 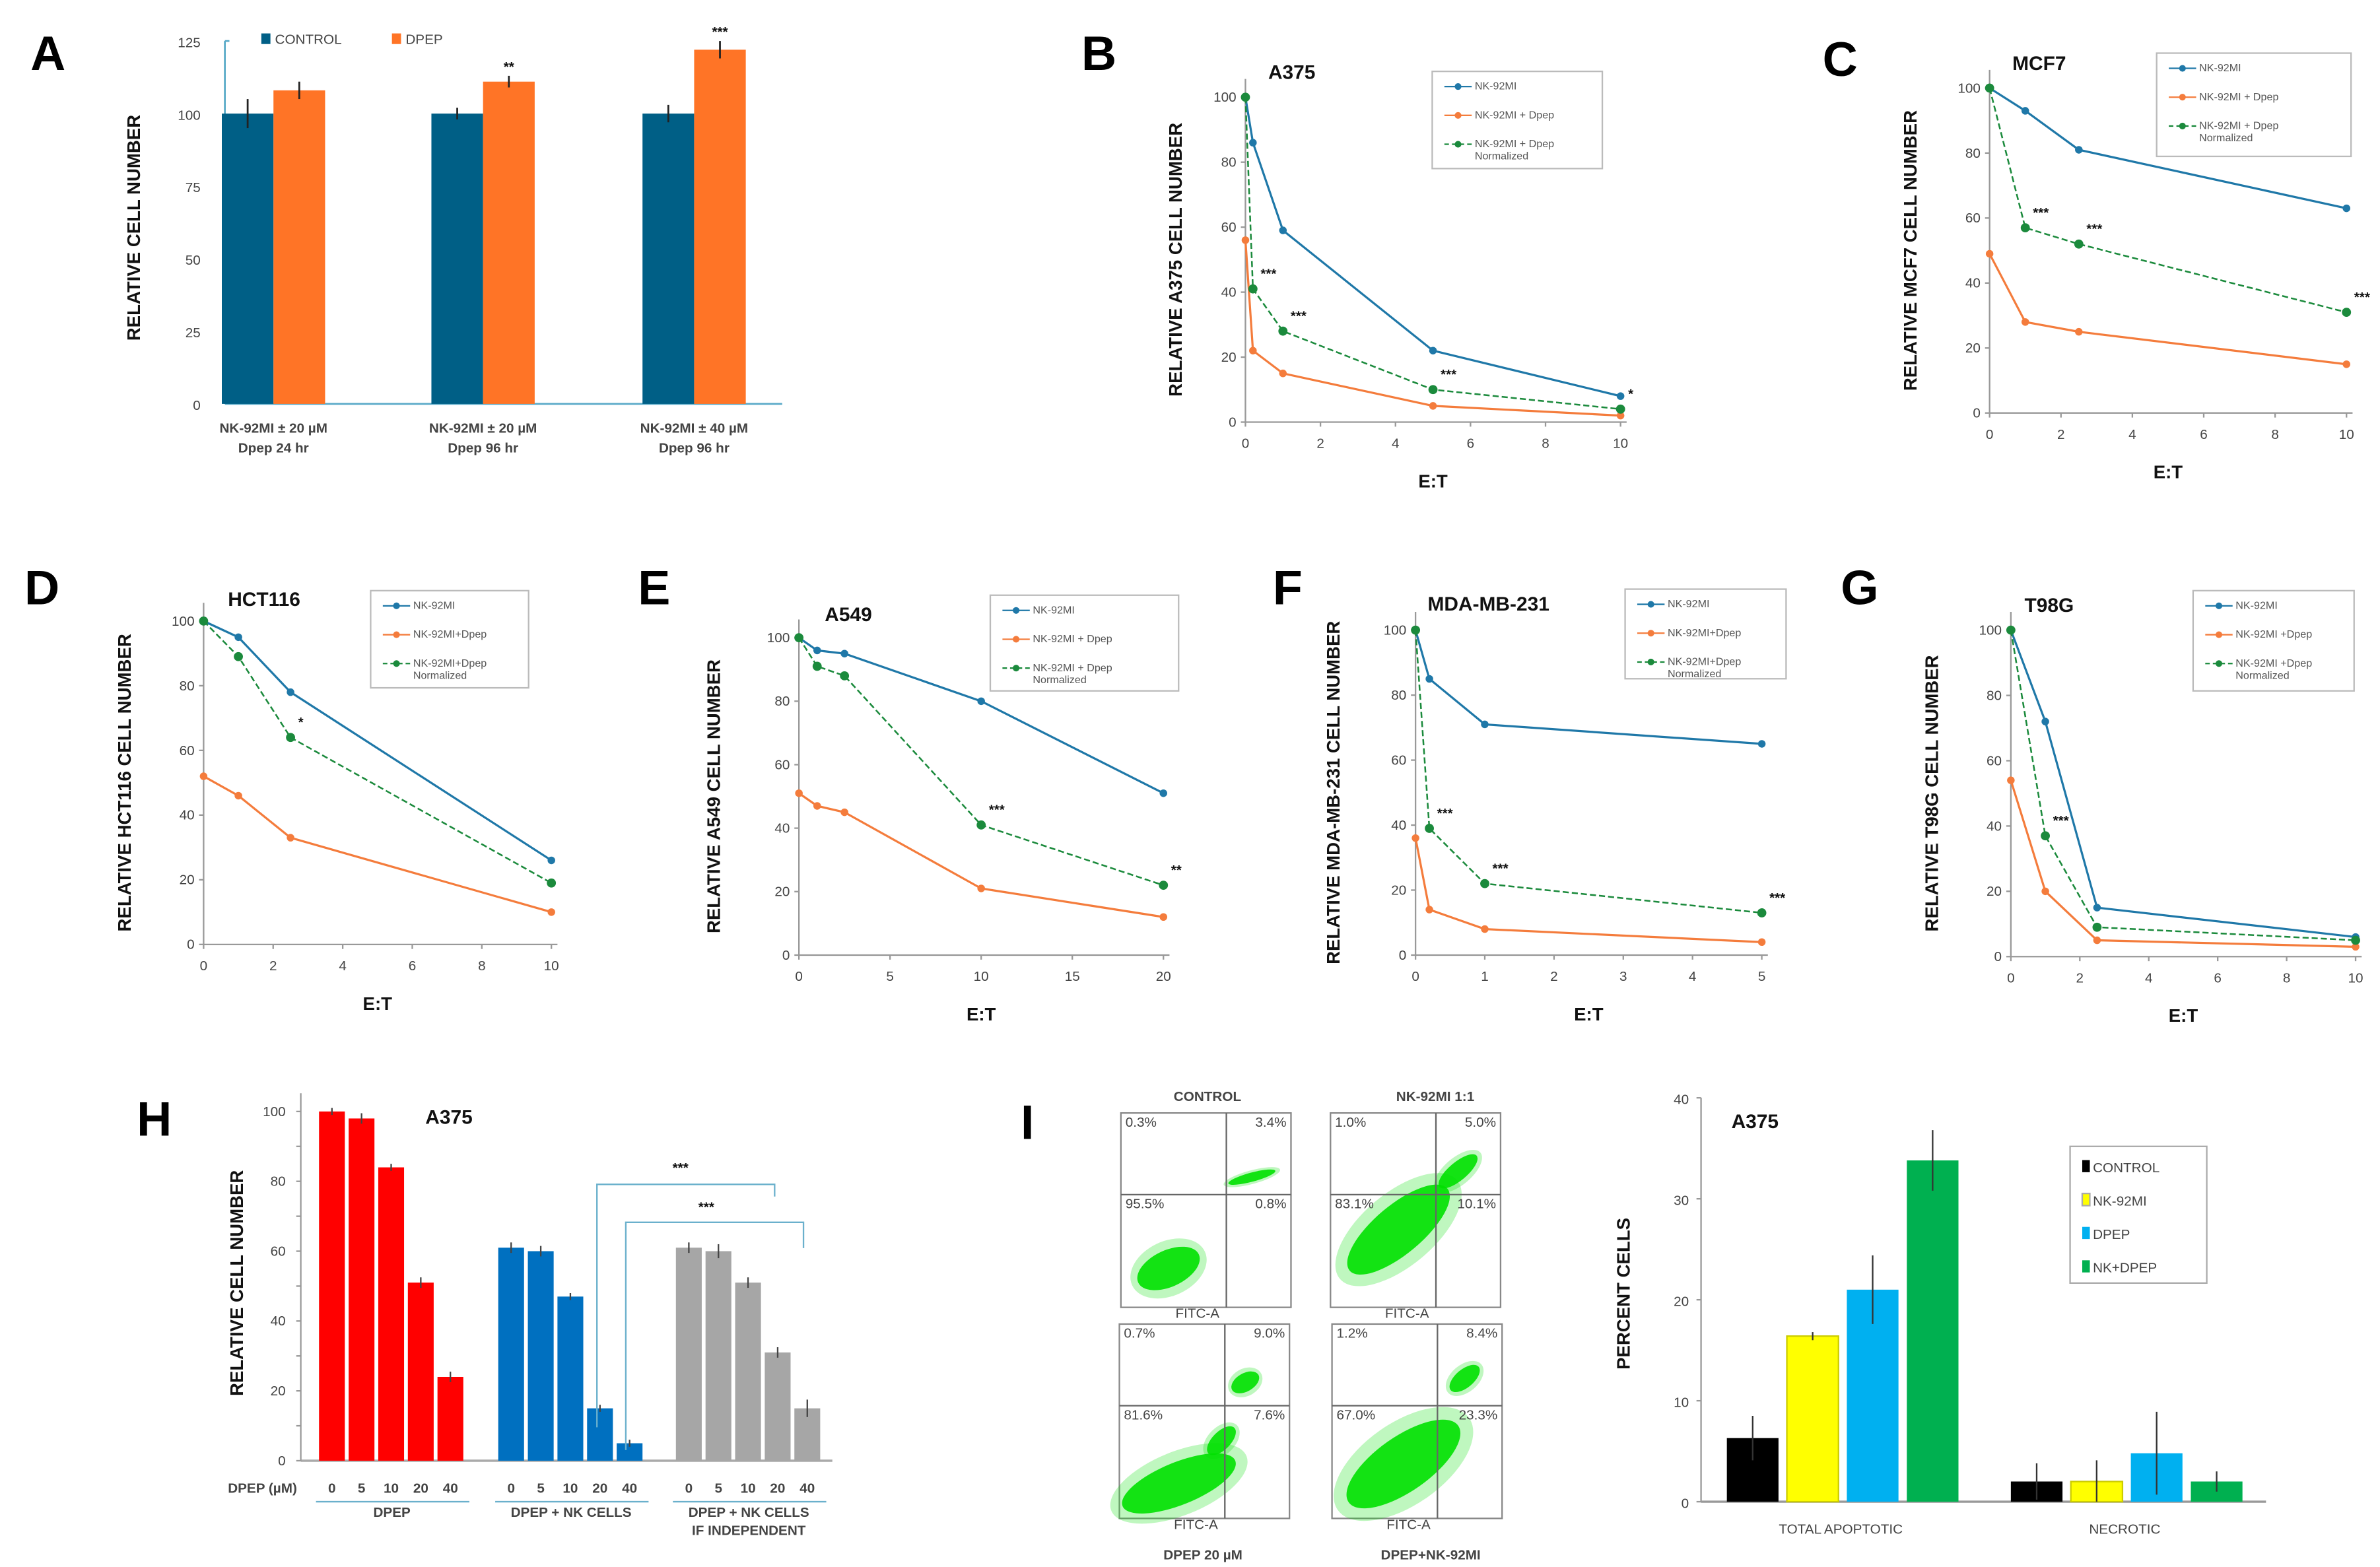 What do you see at coordinates (236, 1283) in the screenshot?
I see `y-axis-label: RELATIVE CELL NUMBER` at bounding box center [236, 1283].